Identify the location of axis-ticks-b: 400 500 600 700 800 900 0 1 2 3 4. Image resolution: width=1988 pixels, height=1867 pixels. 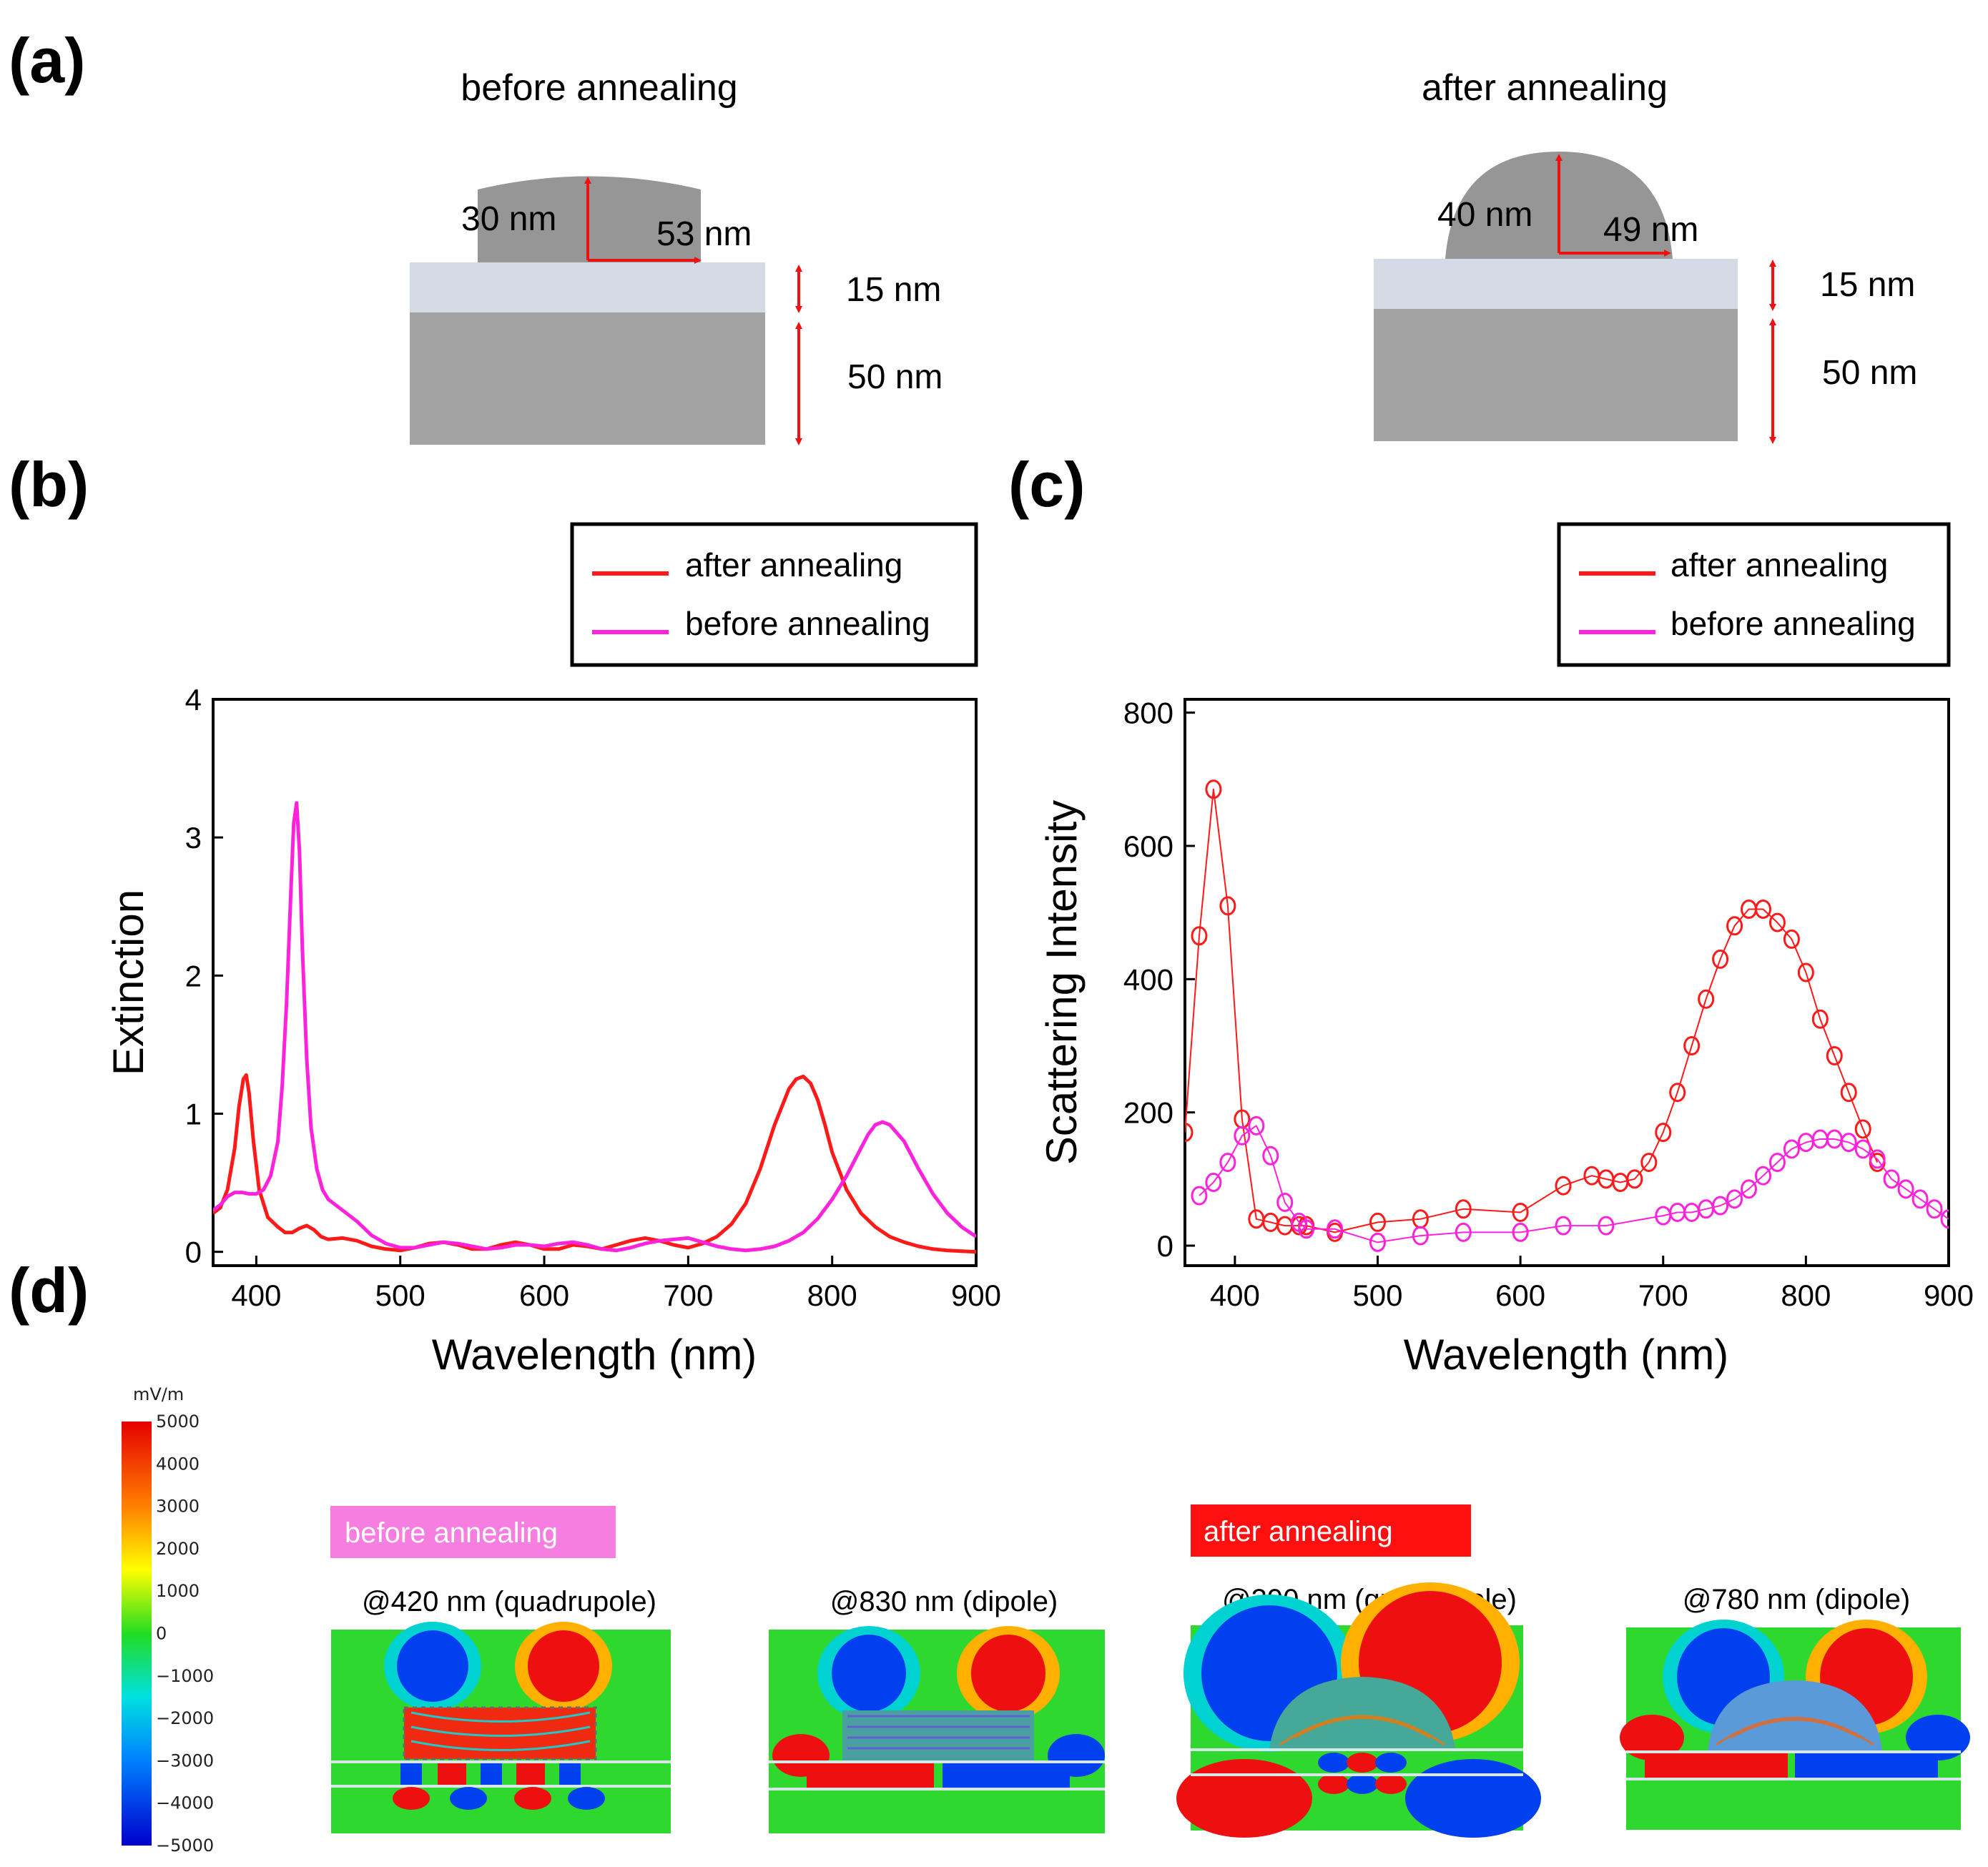
(593, 997).